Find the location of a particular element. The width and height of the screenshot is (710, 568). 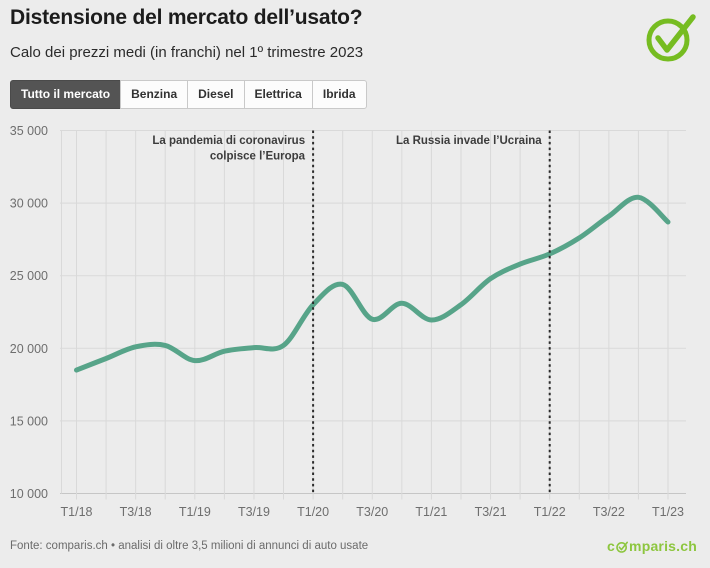

y-axis-tick-label: 20 000 is located at coordinates (29, 349).